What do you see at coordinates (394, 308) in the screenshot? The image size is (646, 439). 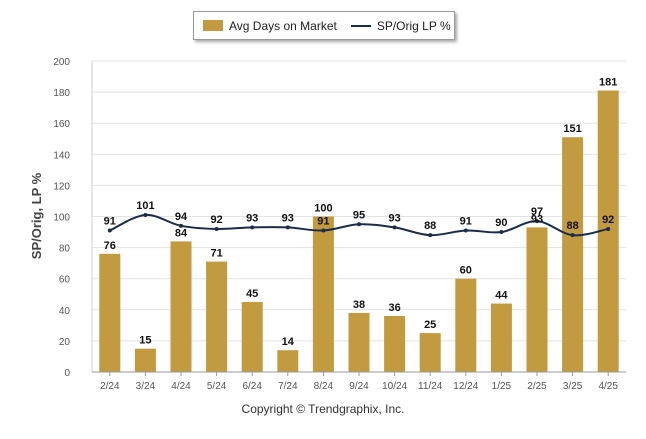 I see `bar-value-label: 36` at bounding box center [394, 308].